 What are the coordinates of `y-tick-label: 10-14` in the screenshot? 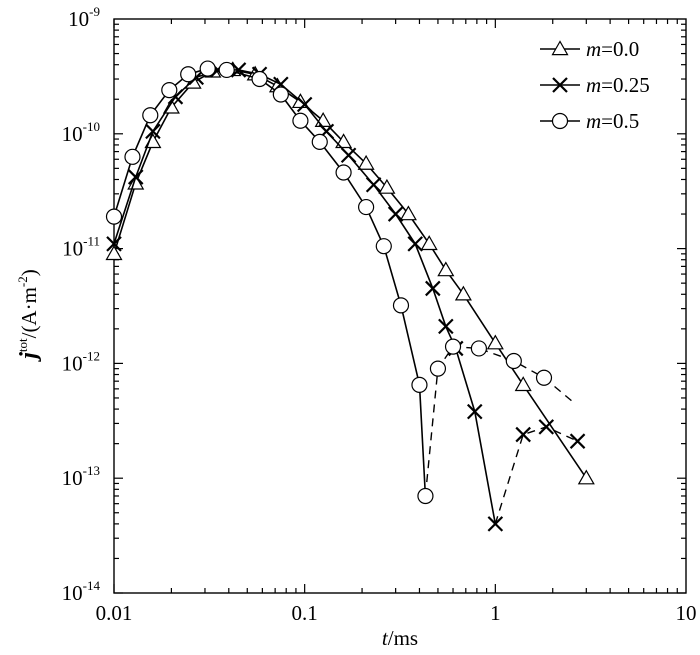 It's located at (81, 591).